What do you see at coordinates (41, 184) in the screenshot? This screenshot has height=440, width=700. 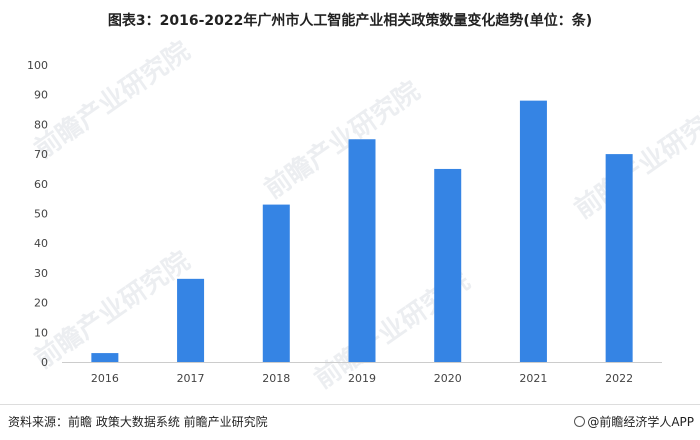 I see `y-tick-label: 60` at bounding box center [41, 184].